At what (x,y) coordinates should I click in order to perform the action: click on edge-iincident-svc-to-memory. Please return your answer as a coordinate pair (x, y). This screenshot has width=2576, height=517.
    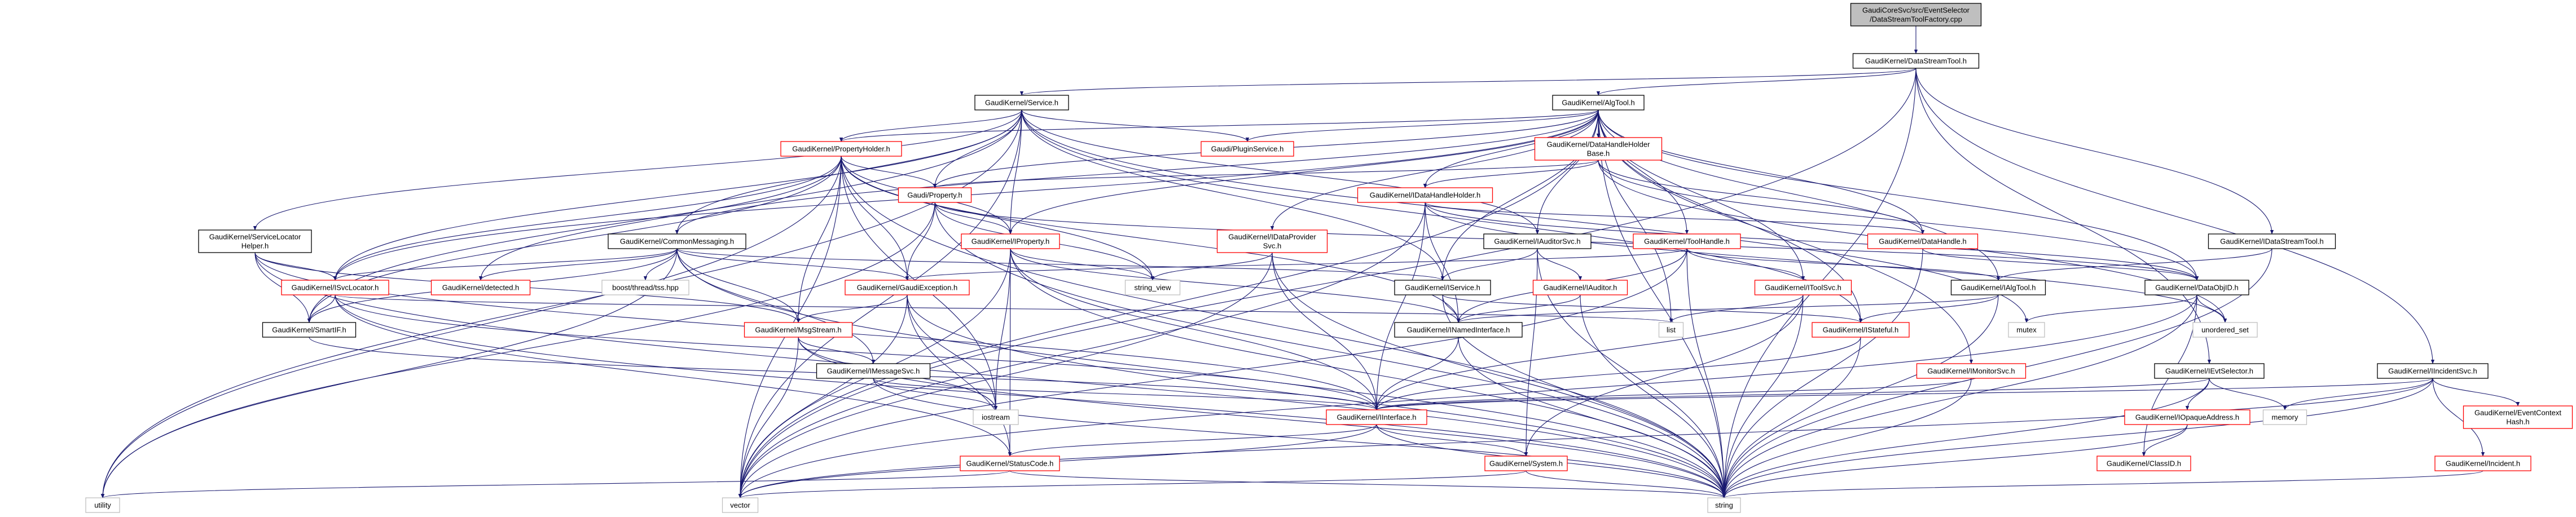
    Looking at the image, I should click on (2358, 394).